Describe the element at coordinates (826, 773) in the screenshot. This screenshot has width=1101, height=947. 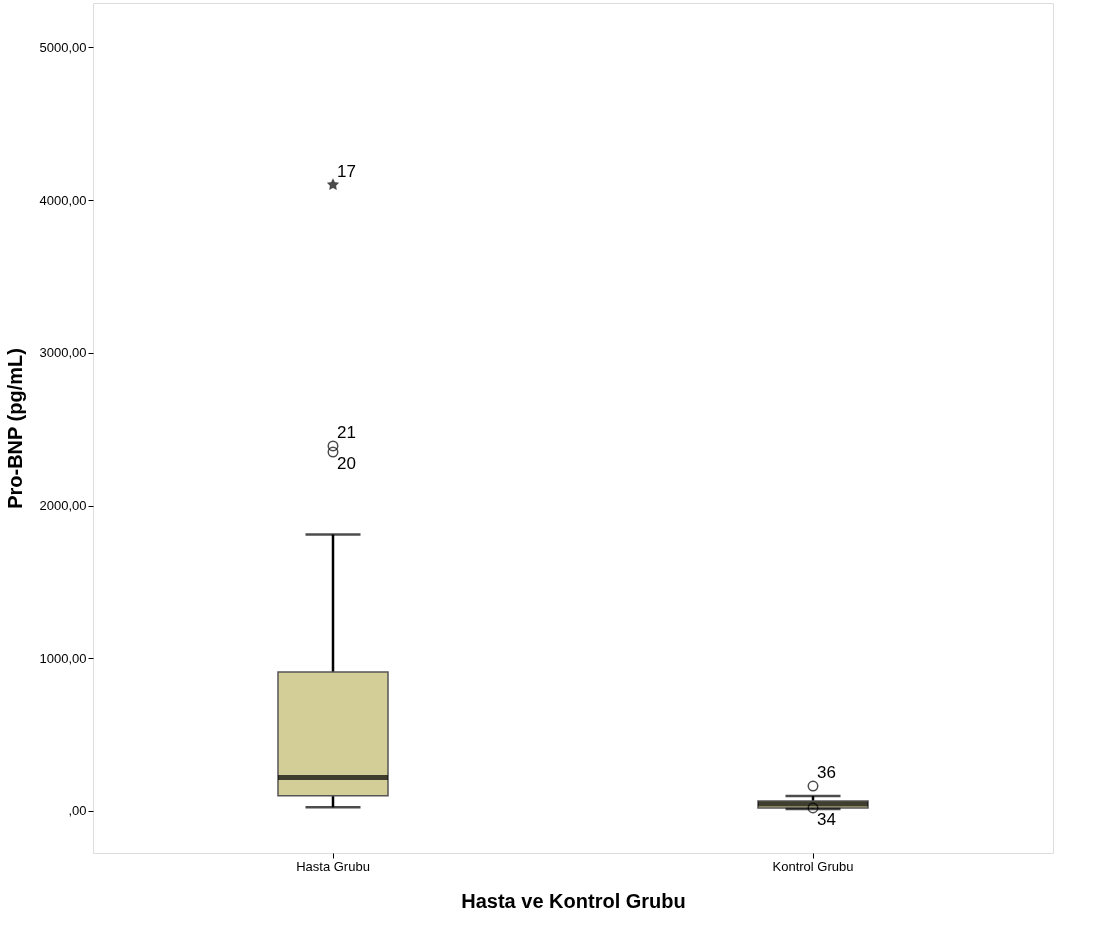
I see `annotation: 36` at that location.